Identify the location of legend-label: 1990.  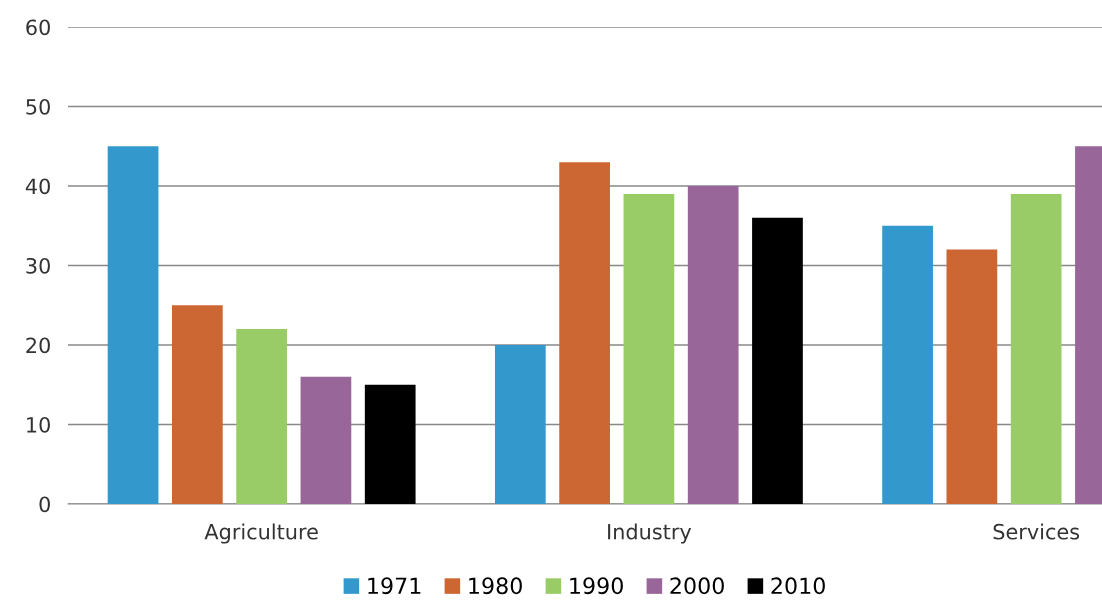
(596, 586).